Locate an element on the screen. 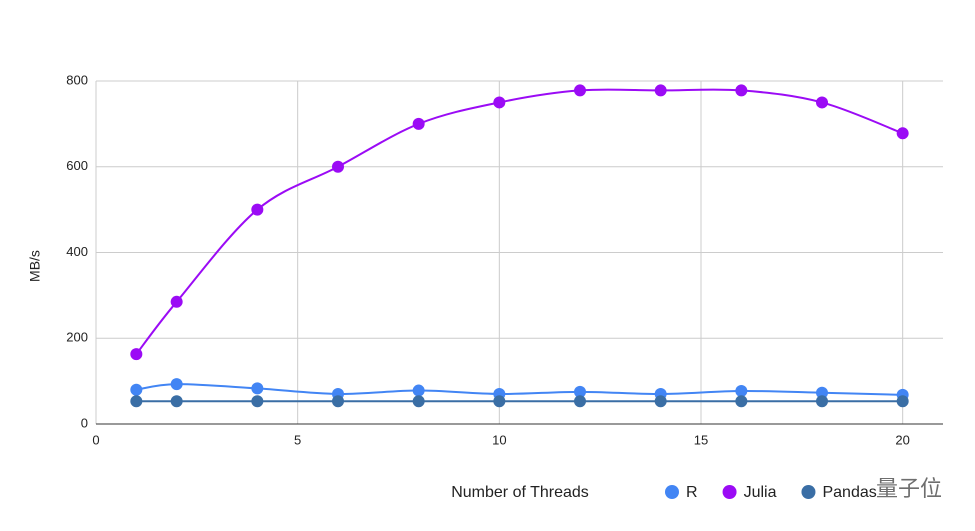 This screenshot has height=531, width=975. watermark: 量子位 is located at coordinates (909, 488).